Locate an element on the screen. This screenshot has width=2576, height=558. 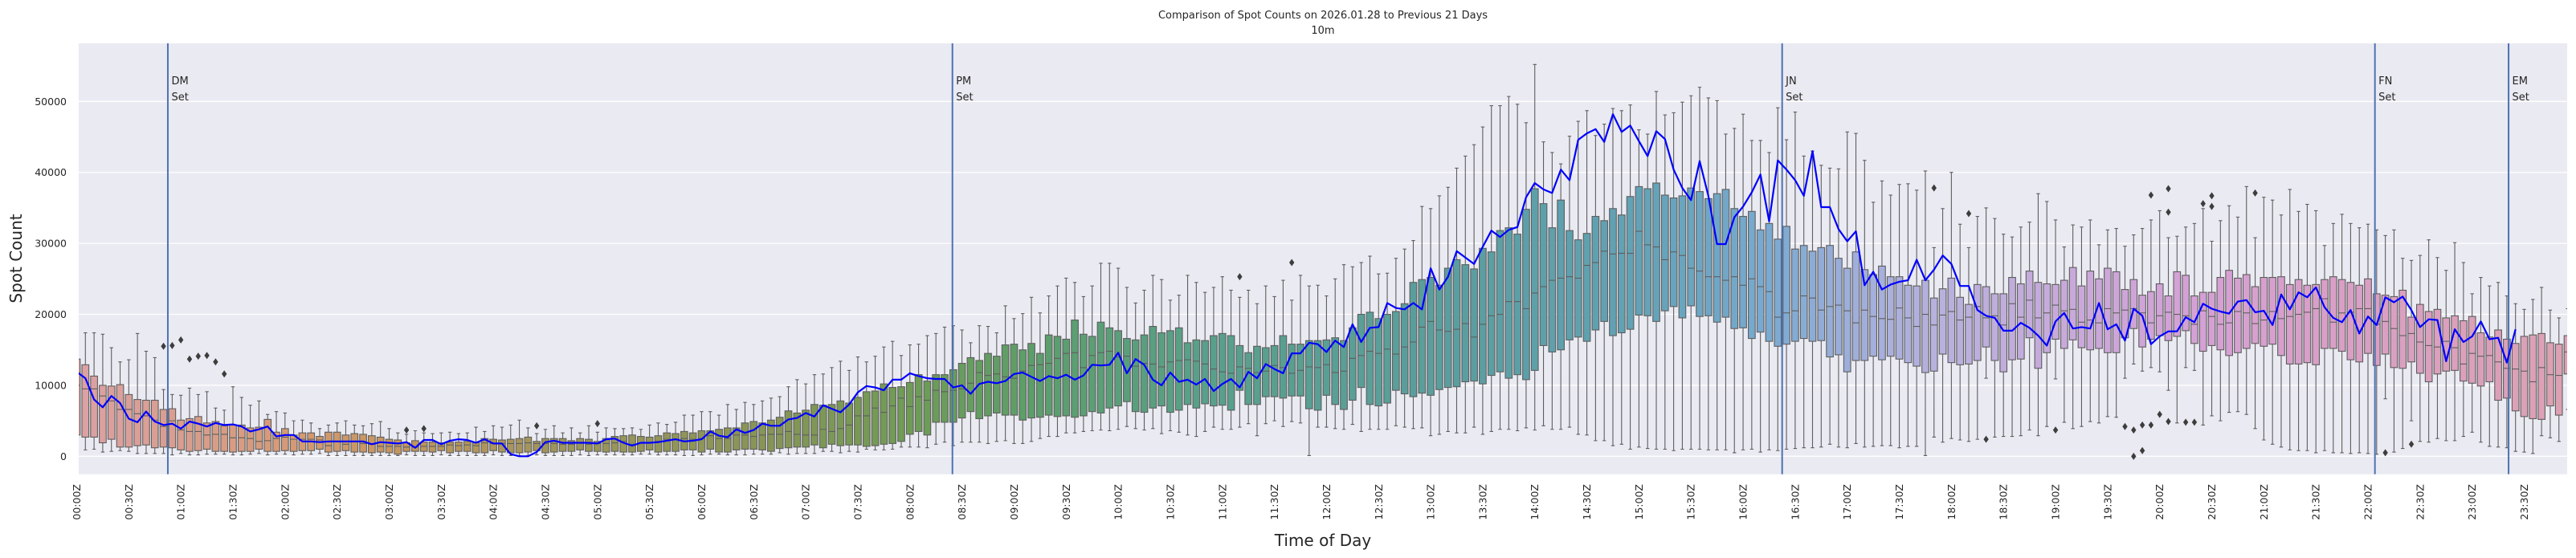
event-line-label-line: PM is located at coordinates (963, 81).